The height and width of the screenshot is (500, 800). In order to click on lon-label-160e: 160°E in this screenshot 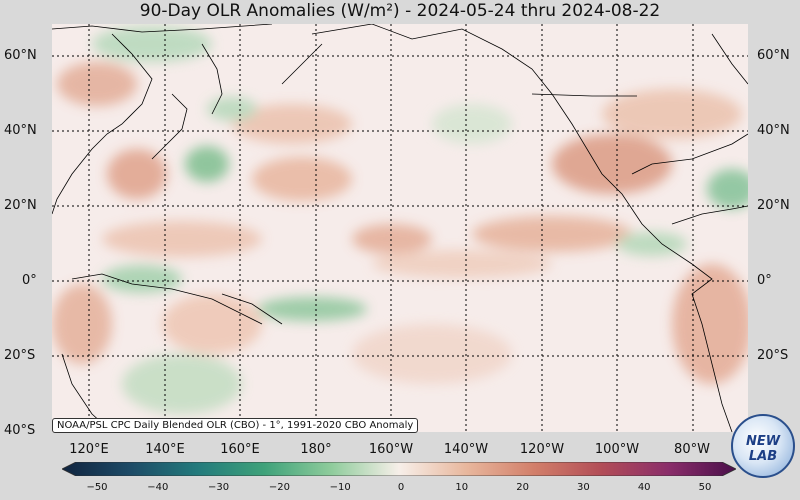, I will do `click(240, 449)`.